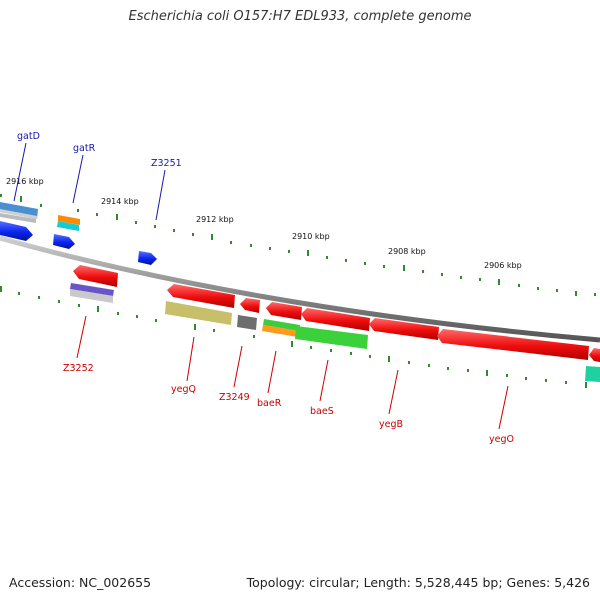 The image size is (600, 600). I want to click on gene-label-yegB: yegB, so click(391, 424).